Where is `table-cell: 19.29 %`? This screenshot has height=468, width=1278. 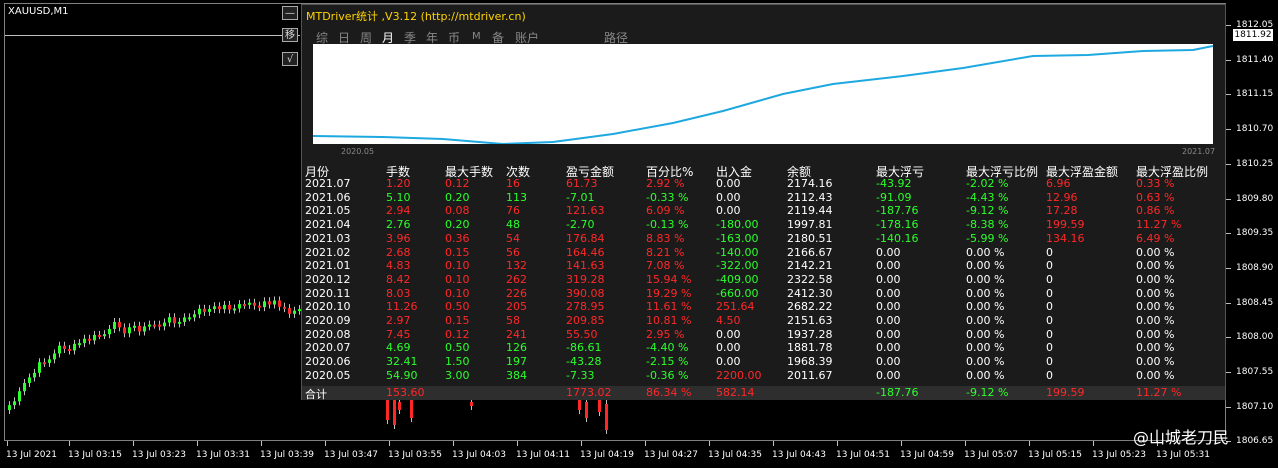 table-cell: 19.29 % is located at coordinates (669, 293).